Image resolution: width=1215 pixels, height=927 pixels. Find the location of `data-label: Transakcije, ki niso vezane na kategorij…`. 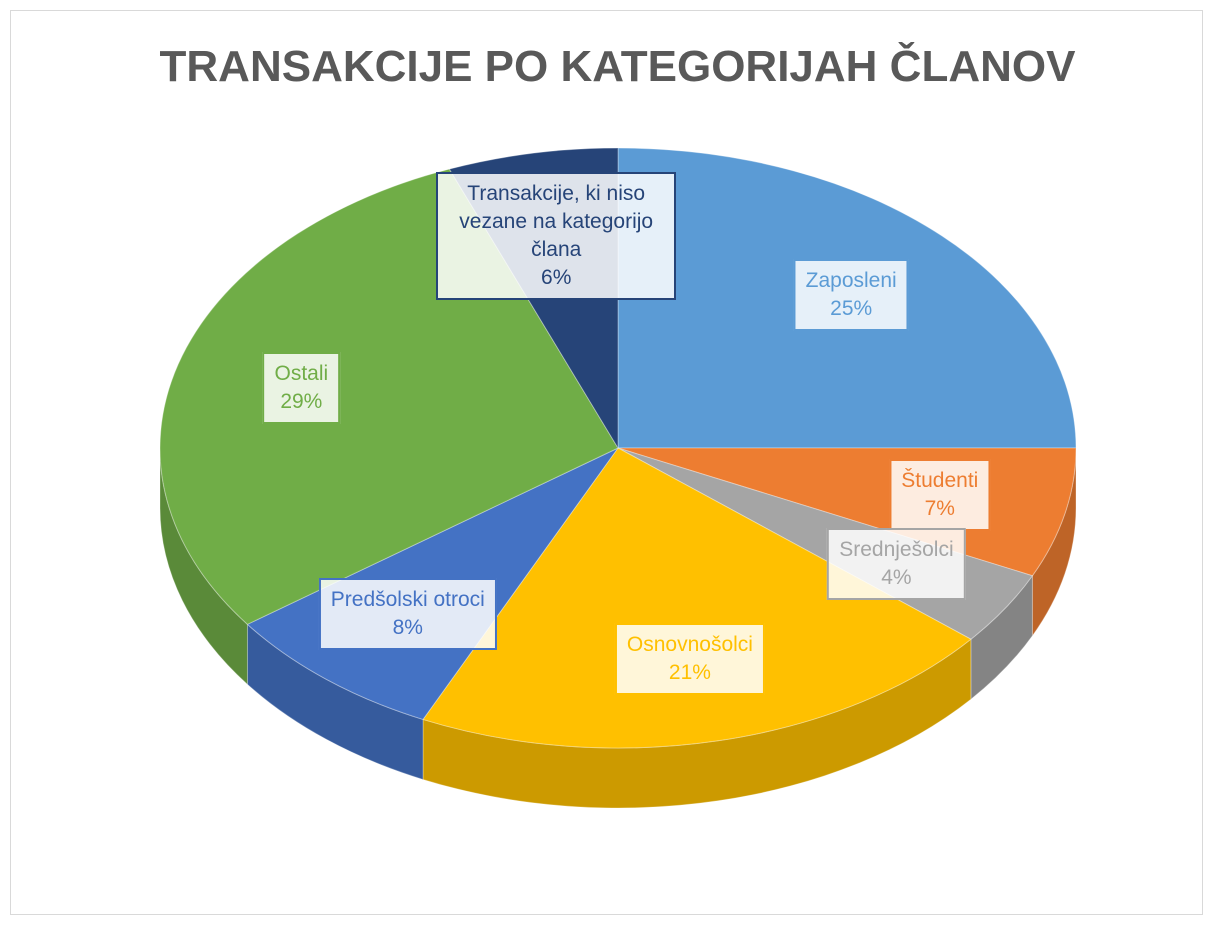

data-label: Transakcije, ki niso vezane na kategorij… is located at coordinates (556, 235).